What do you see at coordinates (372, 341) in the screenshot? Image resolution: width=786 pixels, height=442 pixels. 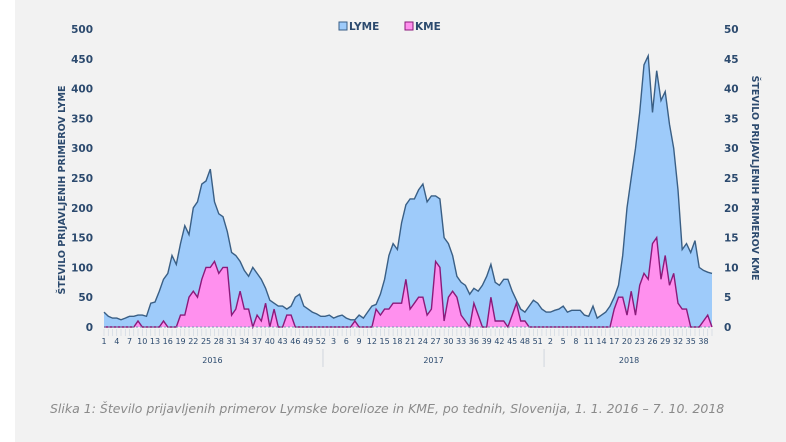 I see `x-tick-label: 12` at bounding box center [372, 341].